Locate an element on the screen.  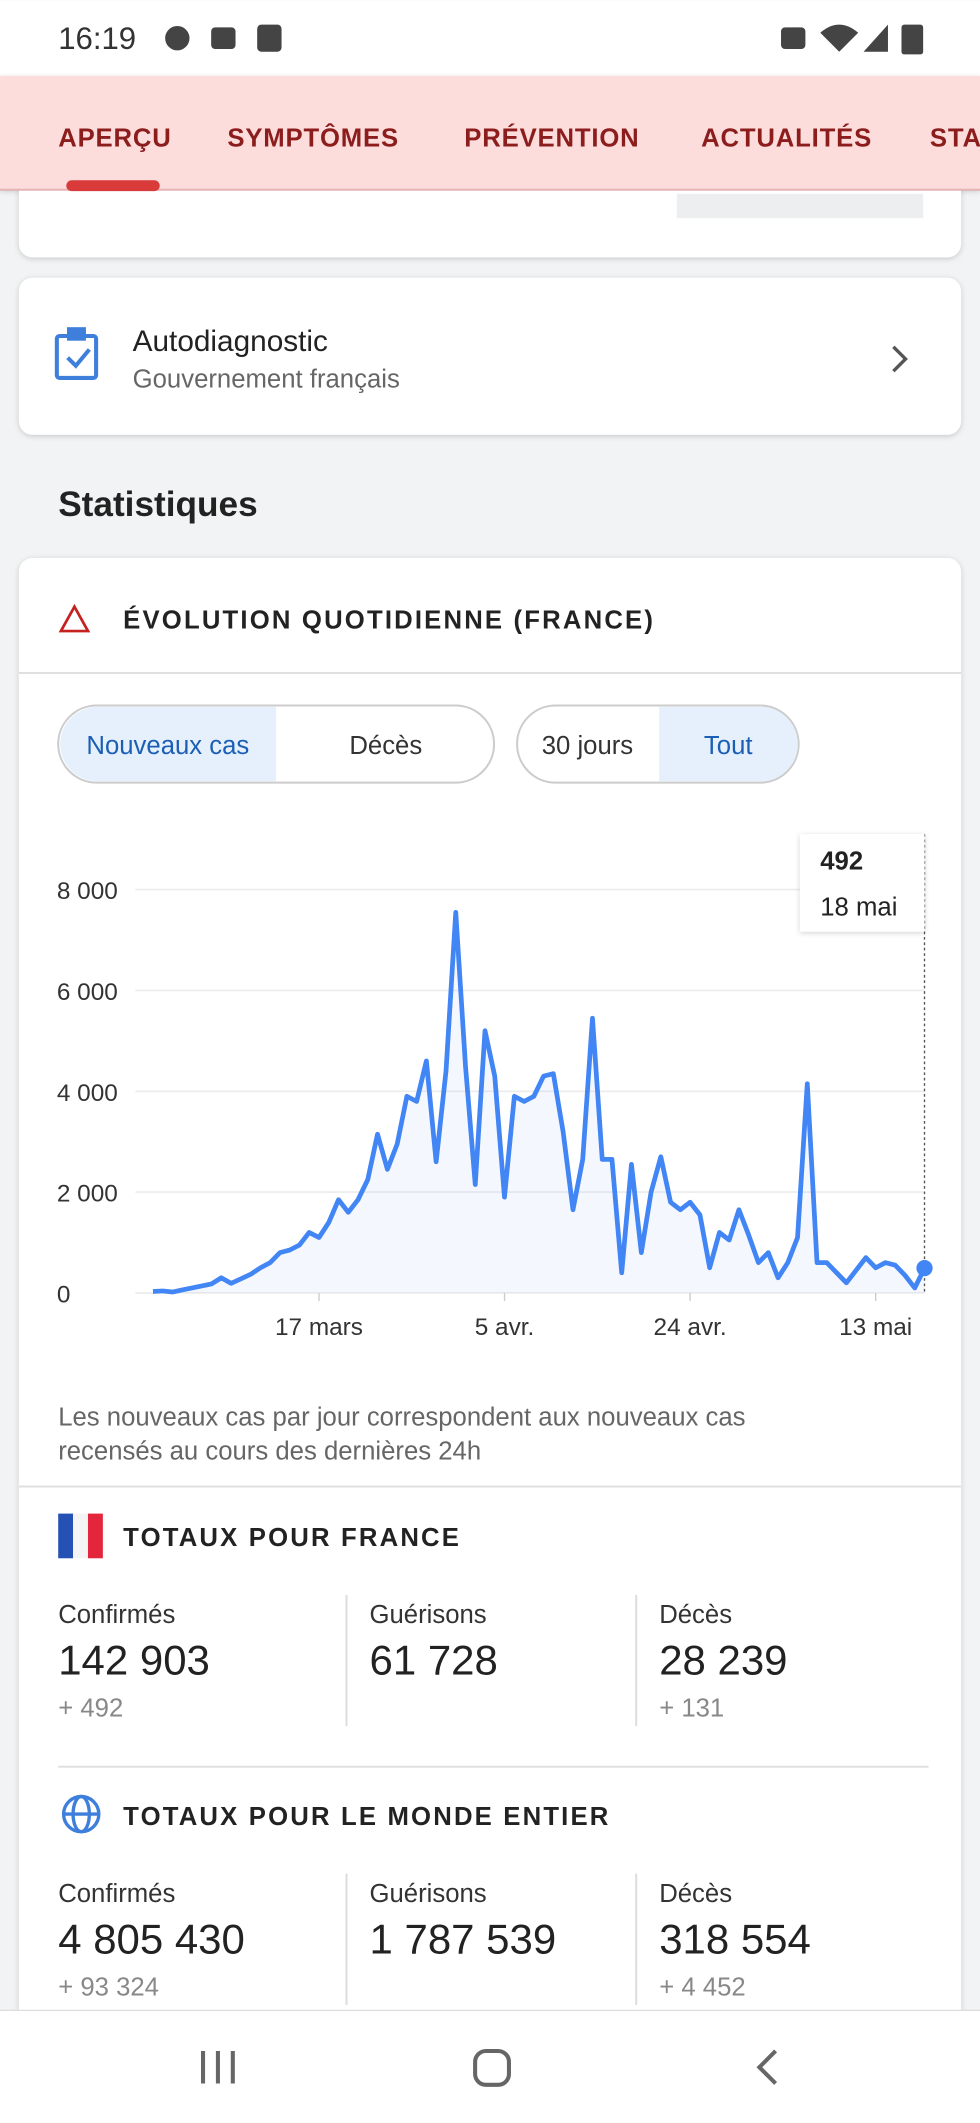
toggle-button: Nouveaux cas is located at coordinates (167, 746).